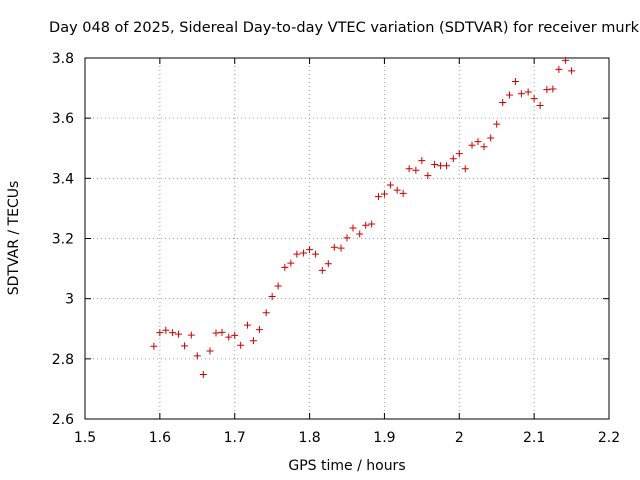 Image resolution: width=640 pixels, height=480 pixels. I want to click on y-tick-label: 3.2, so click(63, 240).